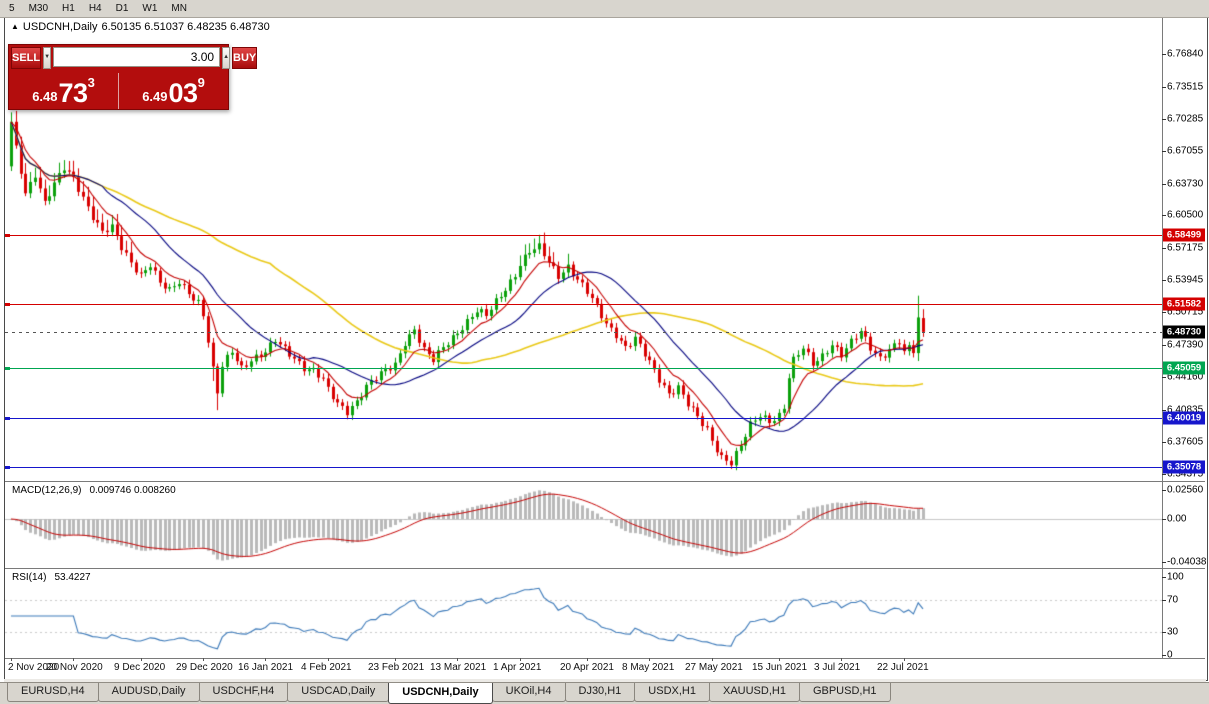 This screenshot has height=704, width=1209. What do you see at coordinates (1185, 87) in the screenshot?
I see `y-axis-label: 6.73515` at bounding box center [1185, 87].